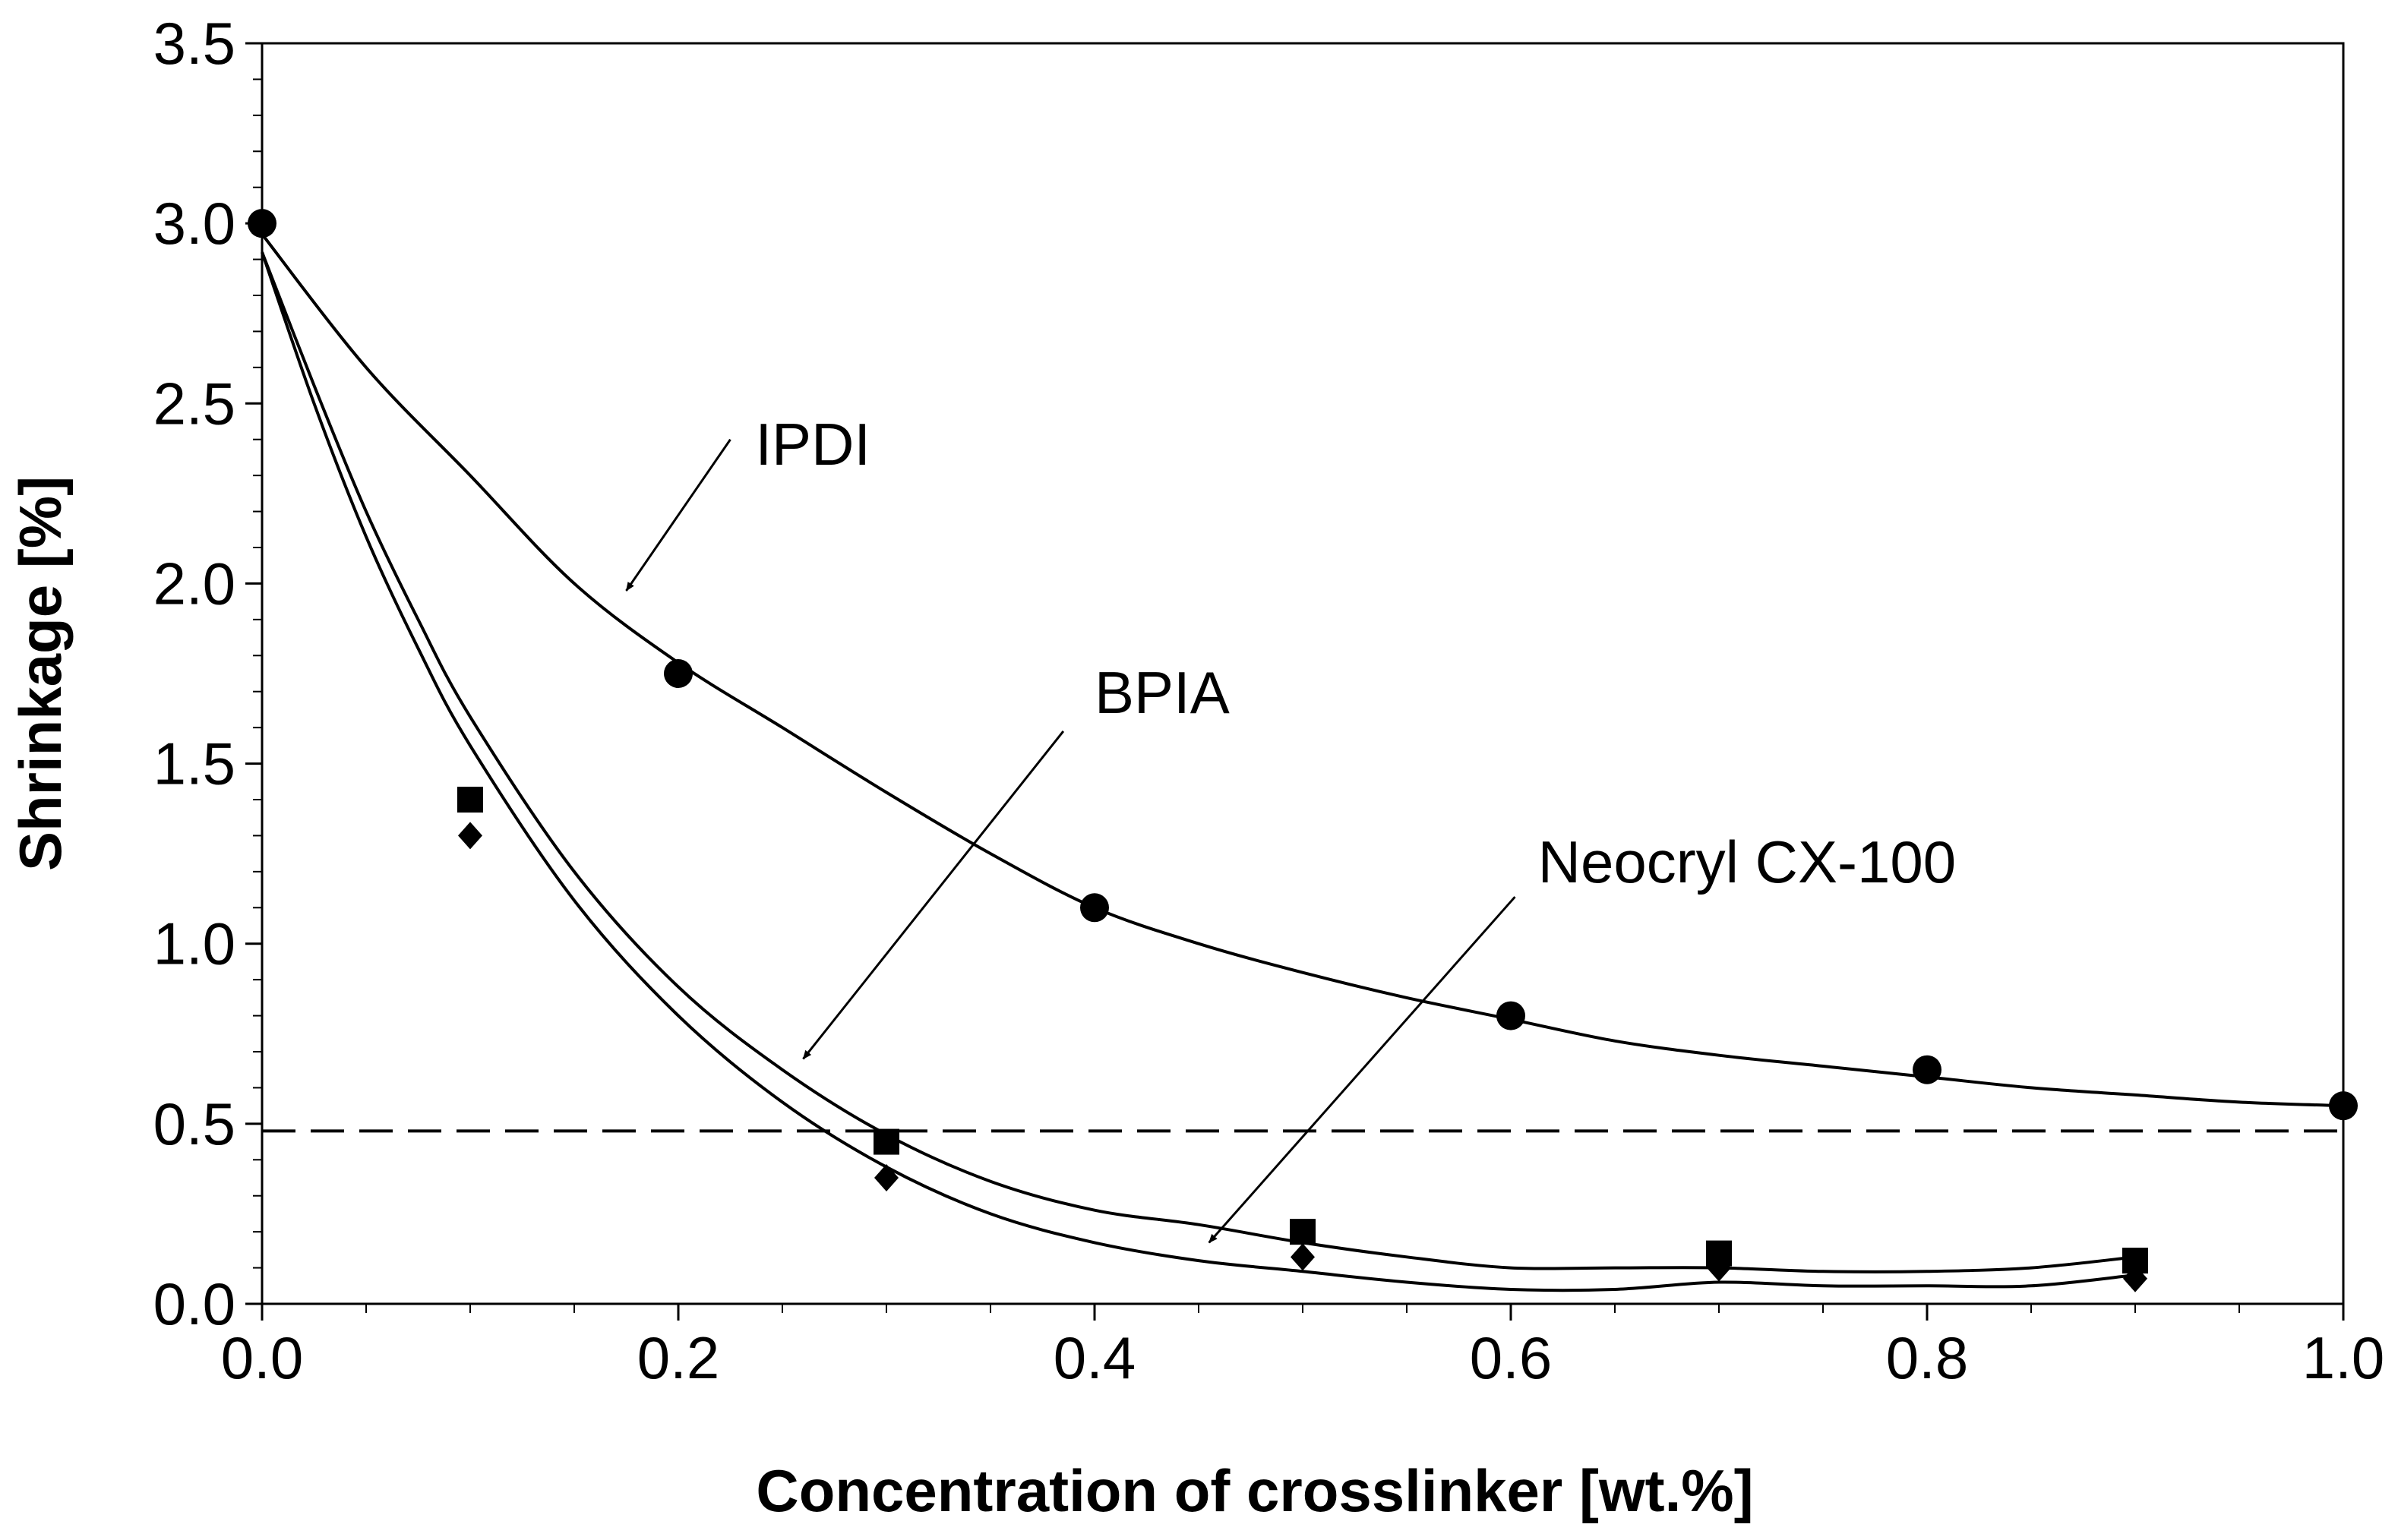 The width and height of the screenshot is (2398, 1540). What do you see at coordinates (194, 583) in the screenshot?
I see `y-tick-label-4: 2.0` at bounding box center [194, 583].